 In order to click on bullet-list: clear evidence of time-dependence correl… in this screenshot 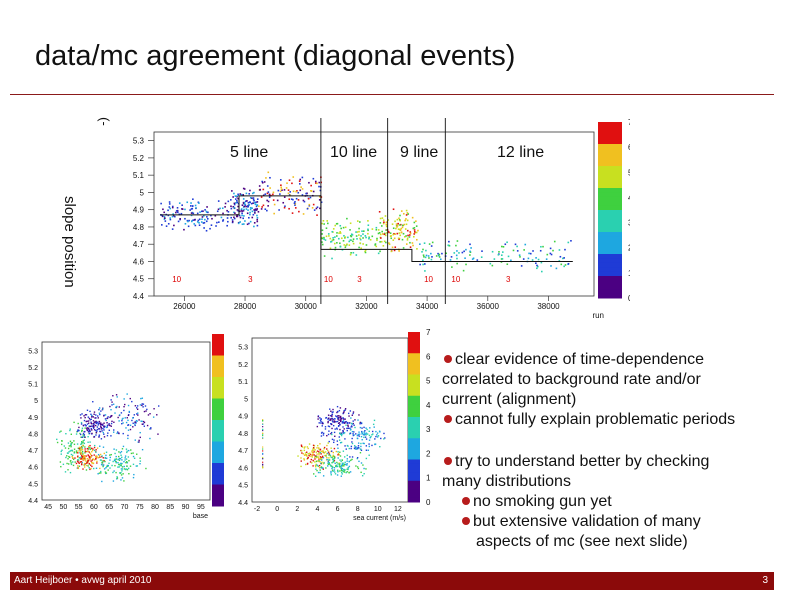, I will do `click(610, 451)`.